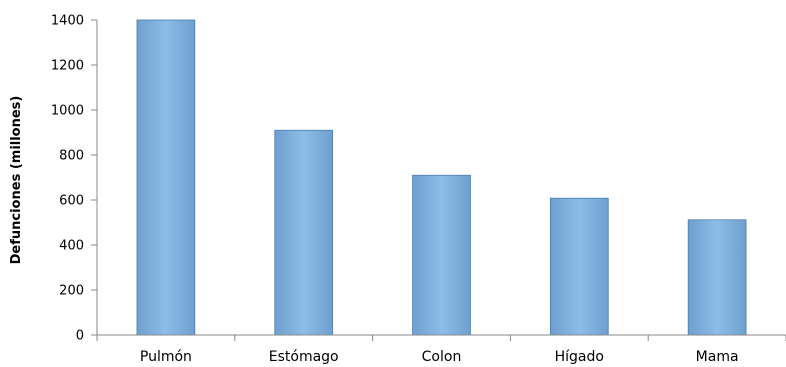 The height and width of the screenshot is (367, 786). I want to click on x-category-label: Pulmón, so click(166, 357).